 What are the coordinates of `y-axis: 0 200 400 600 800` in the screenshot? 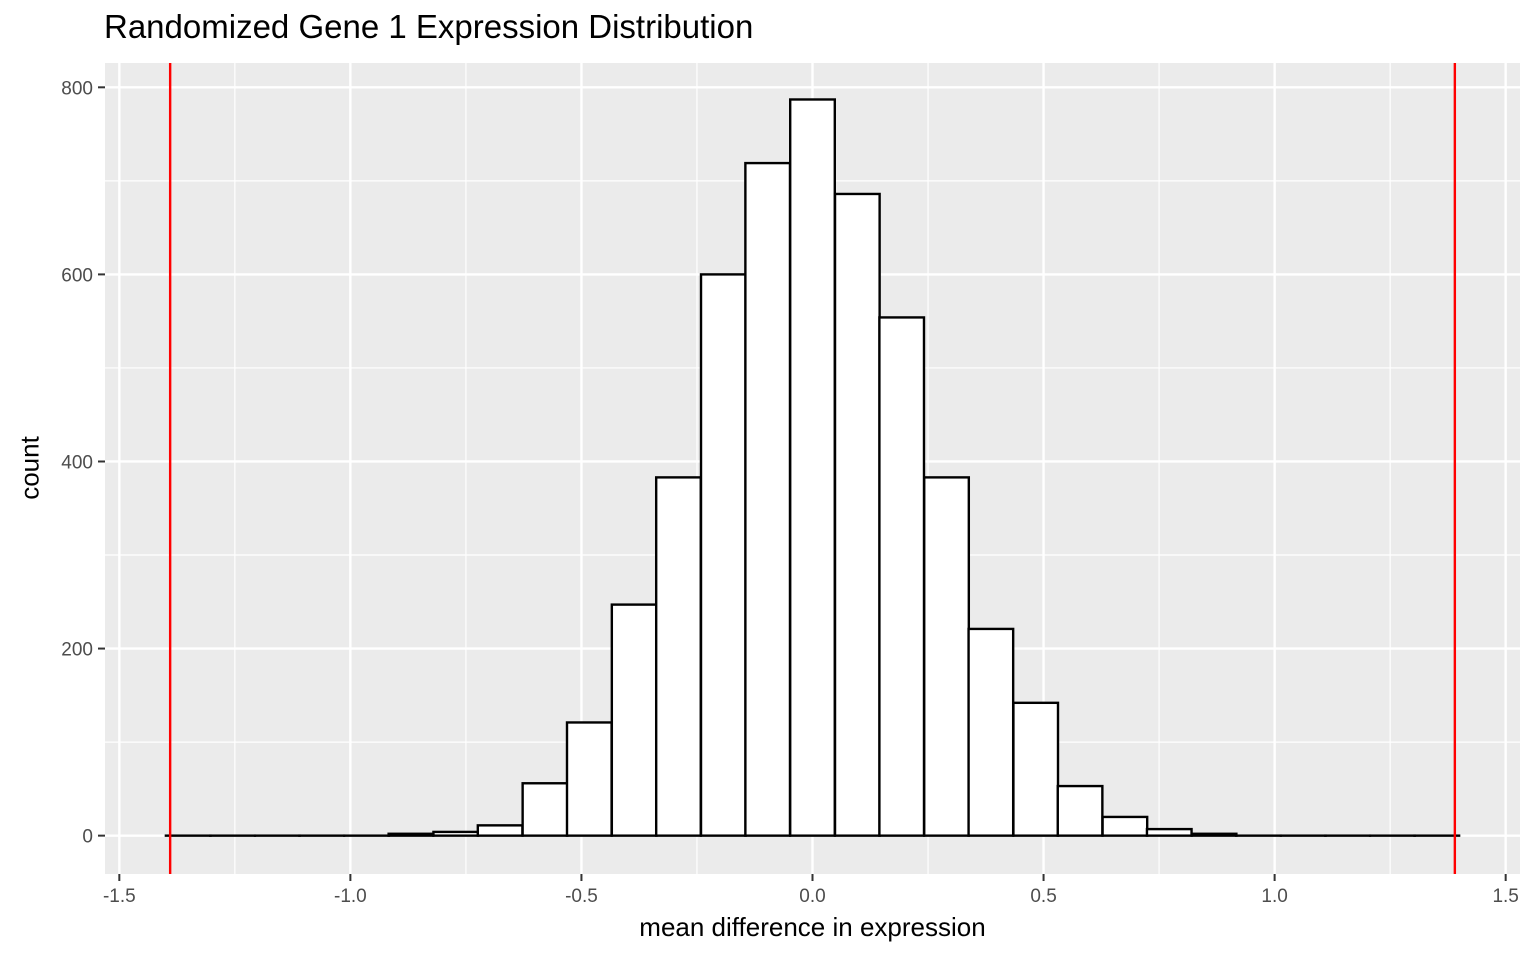 It's located at (83, 463).